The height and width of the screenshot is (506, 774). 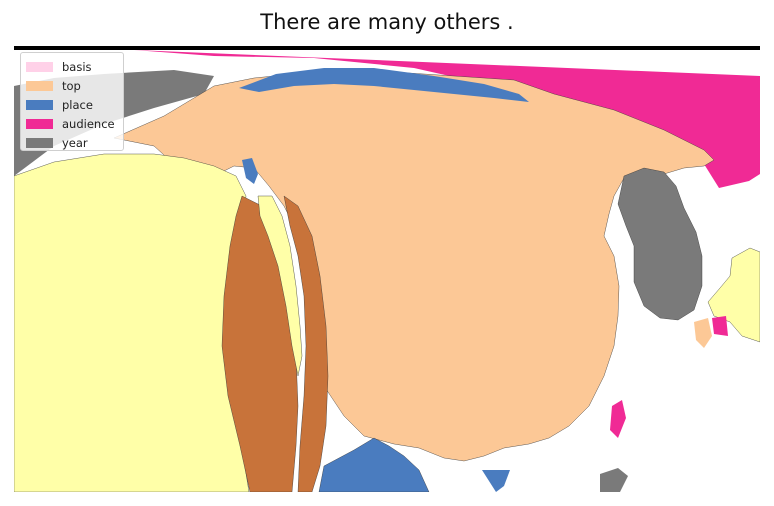 I want to click on region-year-south, so click(x=614, y=480).